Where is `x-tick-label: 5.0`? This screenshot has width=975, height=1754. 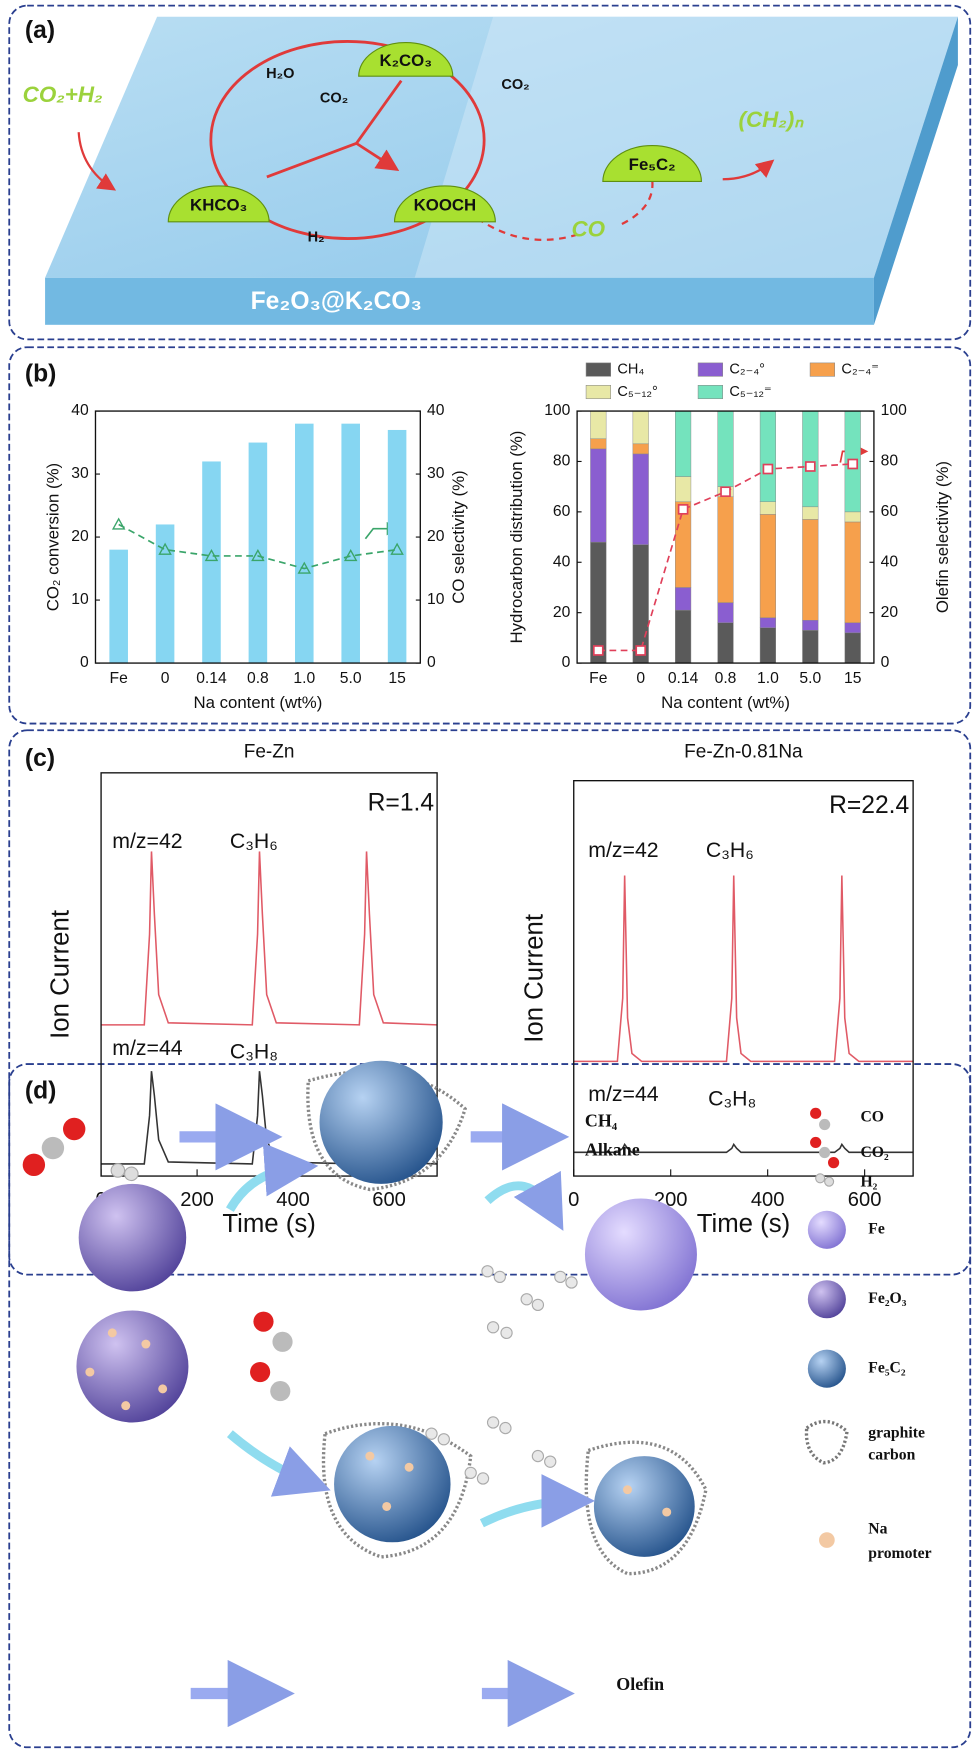 x-tick-label: 5.0 is located at coordinates (351, 678).